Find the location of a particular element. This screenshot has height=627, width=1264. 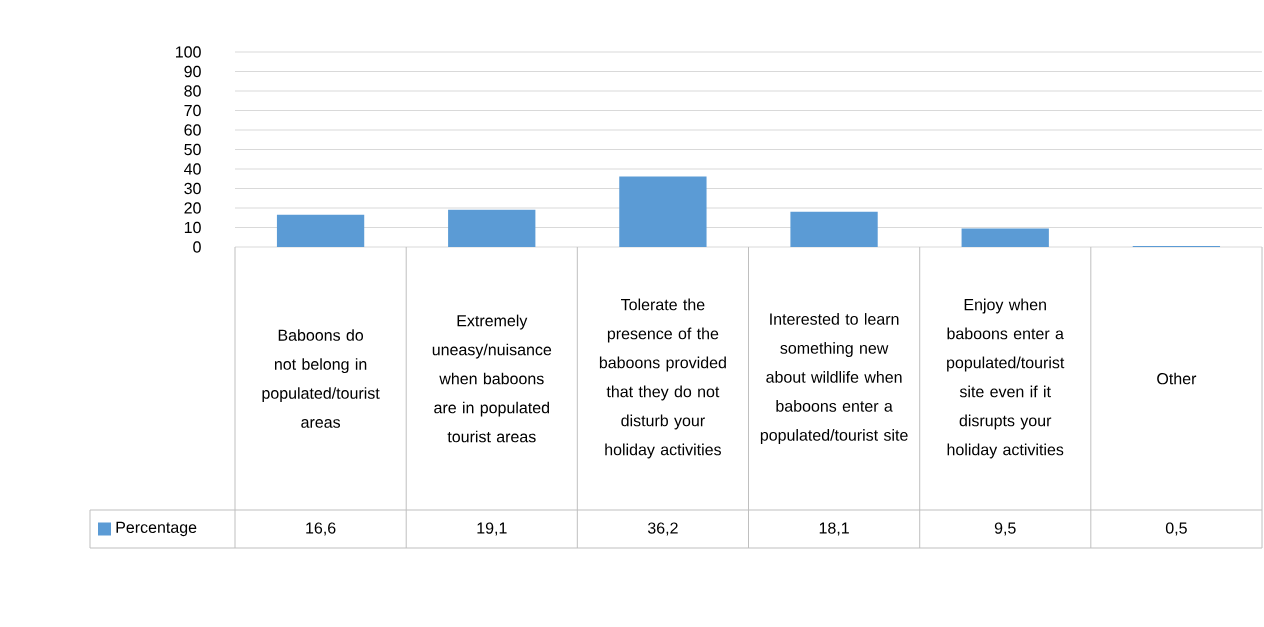

x-tick-label: Baboons do not belong in populated/tourist areas is located at coordinates (321, 378).